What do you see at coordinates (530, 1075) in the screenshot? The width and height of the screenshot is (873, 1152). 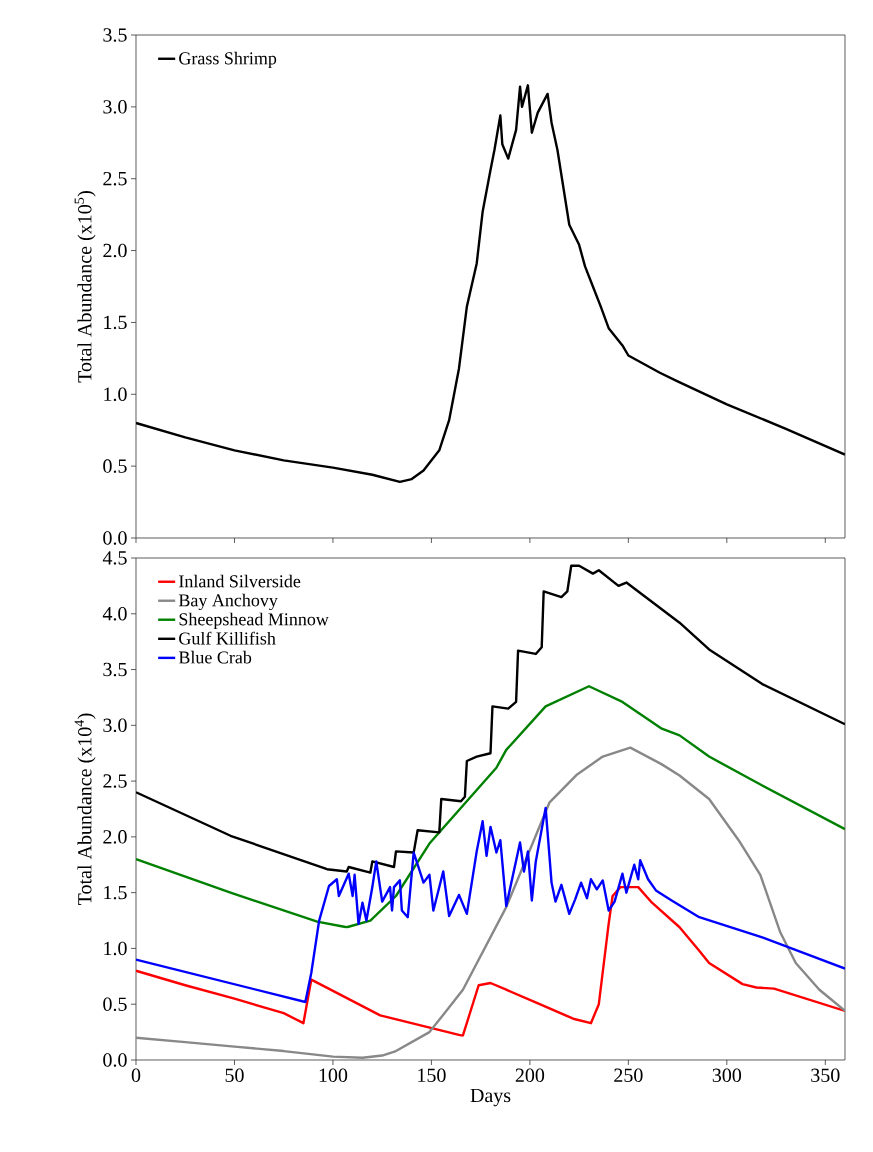 I see `x-tick-label: 200` at bounding box center [530, 1075].